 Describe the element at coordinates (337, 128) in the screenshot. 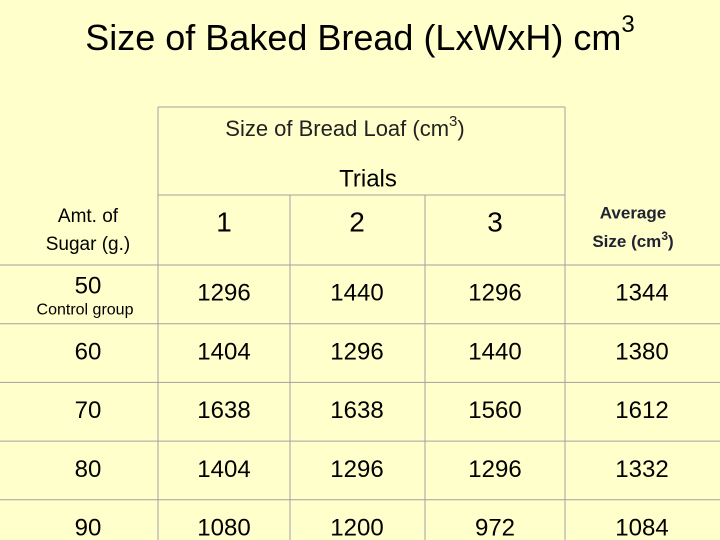

I see `caption-text: Size of Bread Loaf (cm` at that location.